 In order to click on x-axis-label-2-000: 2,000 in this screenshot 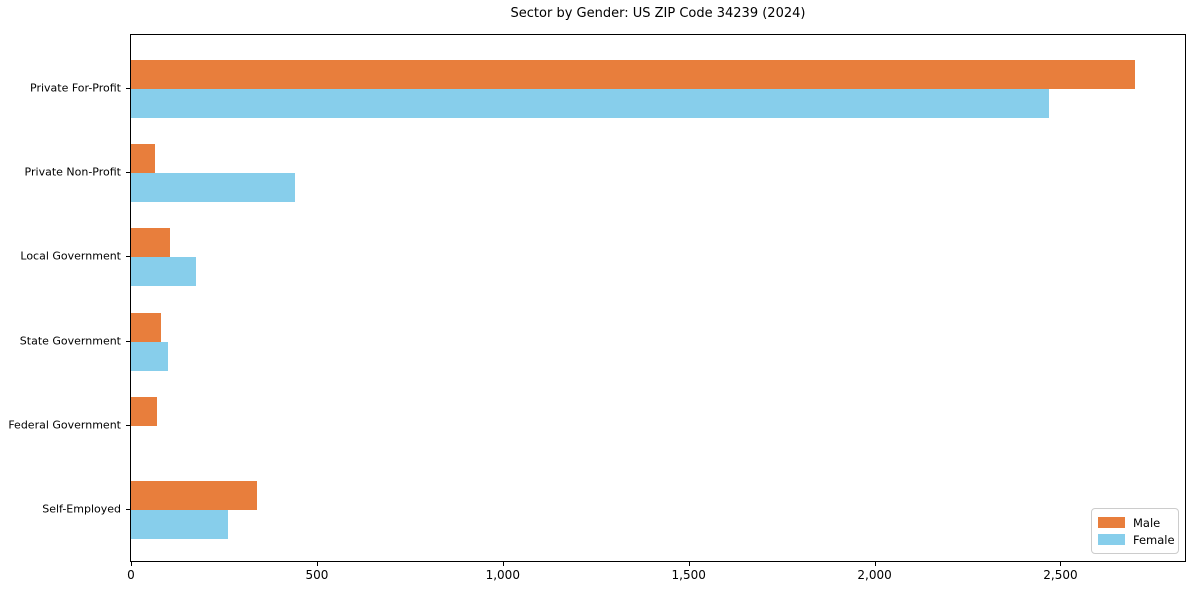, I will do `click(874, 575)`.